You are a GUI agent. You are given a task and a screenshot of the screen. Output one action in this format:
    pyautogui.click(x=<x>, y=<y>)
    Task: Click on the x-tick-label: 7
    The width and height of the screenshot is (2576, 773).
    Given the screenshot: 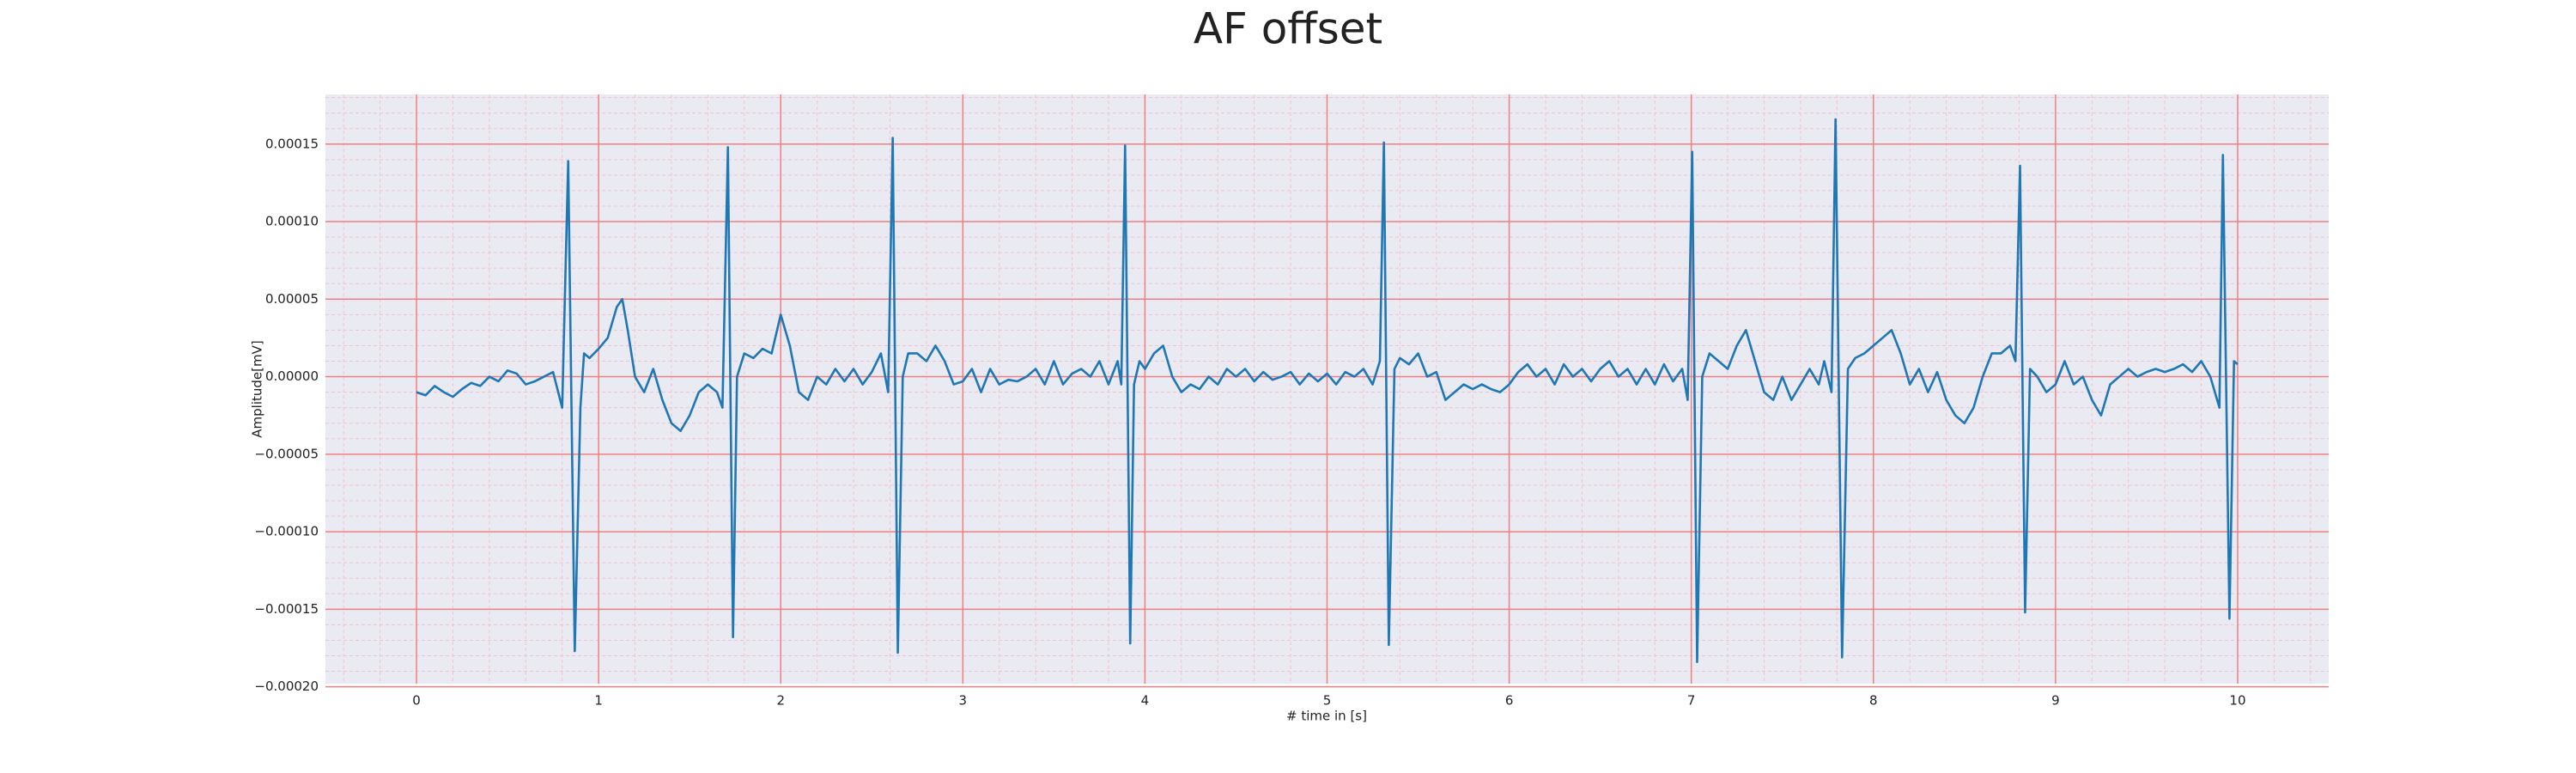 What is the action you would take?
    pyautogui.click(x=1692, y=701)
    